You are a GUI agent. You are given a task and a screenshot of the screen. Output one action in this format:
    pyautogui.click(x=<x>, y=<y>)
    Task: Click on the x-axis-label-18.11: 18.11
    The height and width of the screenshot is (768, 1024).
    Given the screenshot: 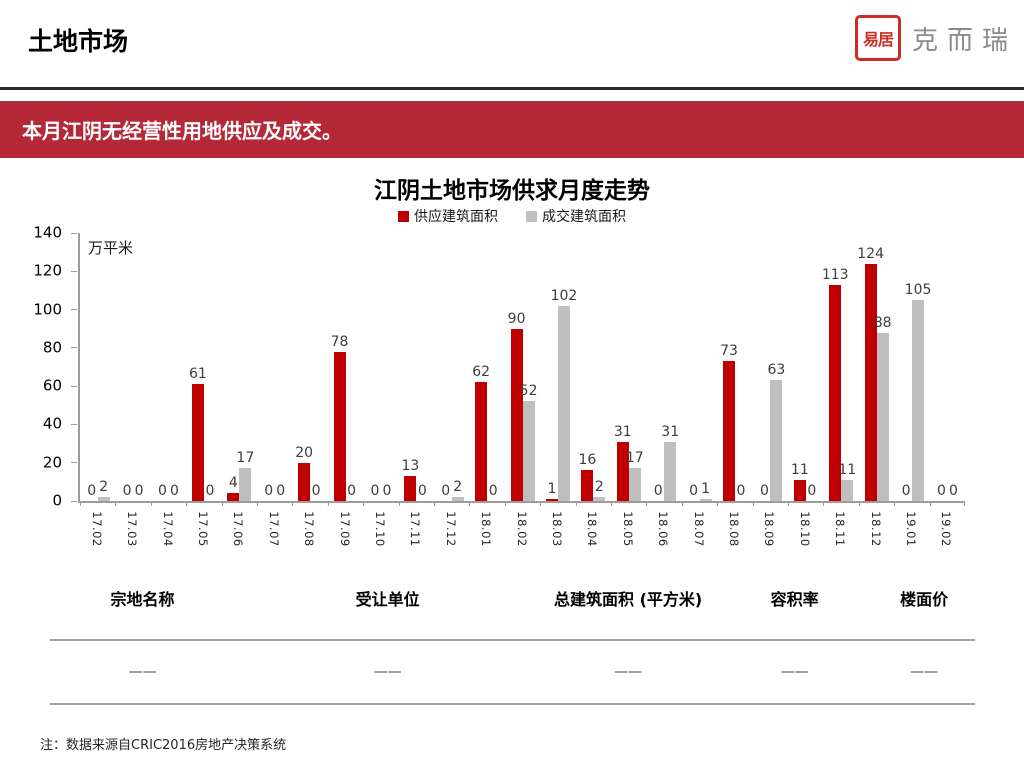 What is the action you would take?
    pyautogui.click(x=839, y=529)
    